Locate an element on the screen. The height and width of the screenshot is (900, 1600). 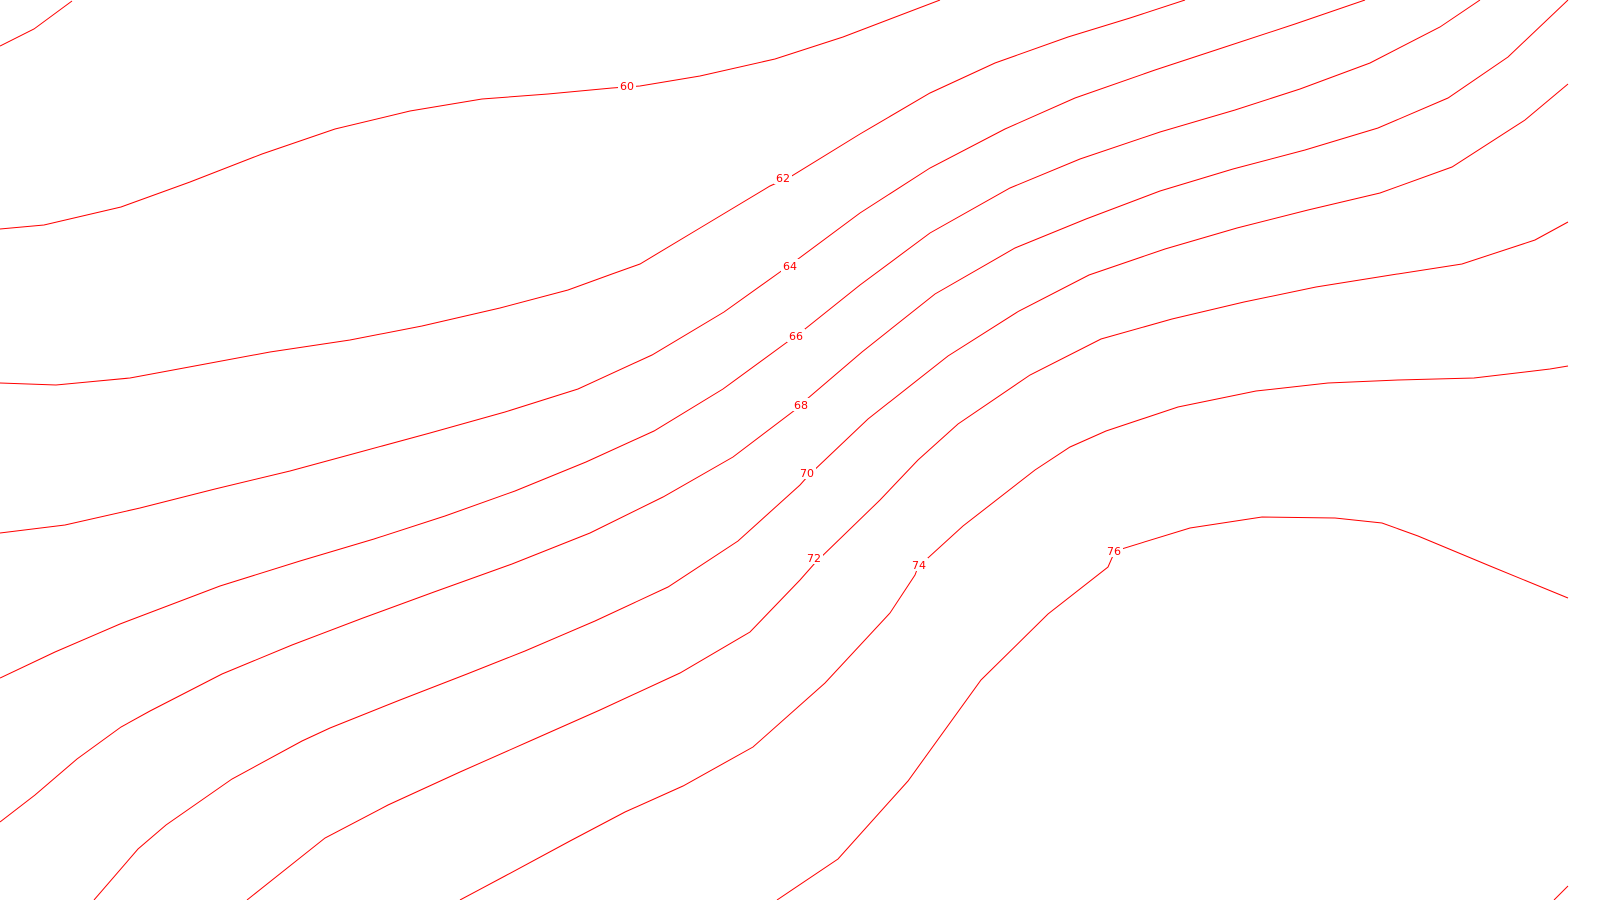
contour-label-76: 76 is located at coordinates (1114, 551).